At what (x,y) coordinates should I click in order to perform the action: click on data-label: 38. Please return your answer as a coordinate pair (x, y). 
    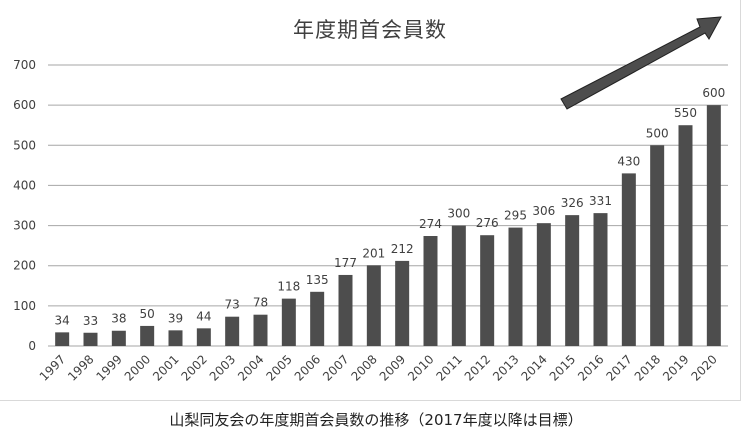
    Looking at the image, I should click on (118, 319).